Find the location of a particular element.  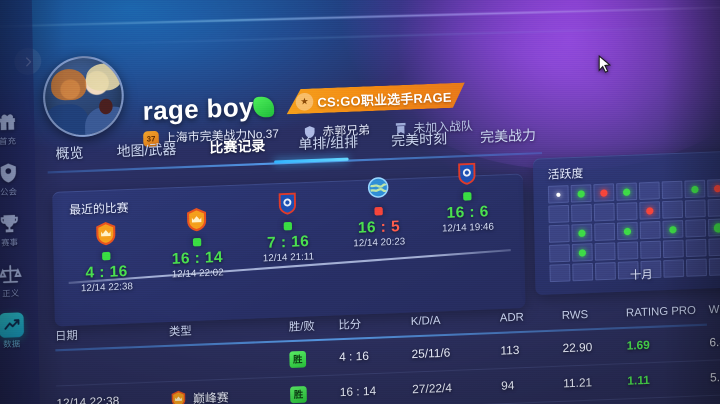

cell-score: 4 : 16 is located at coordinates (354, 356).